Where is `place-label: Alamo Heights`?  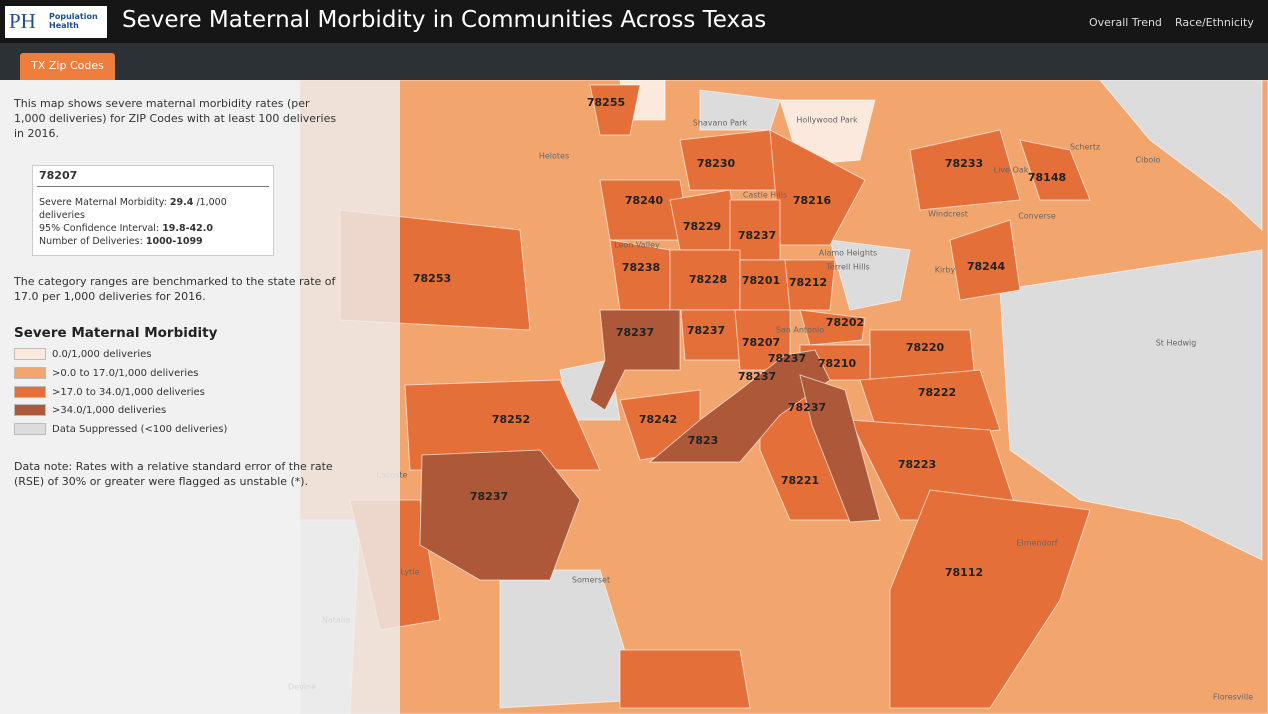 place-label: Alamo Heights is located at coordinates (848, 253).